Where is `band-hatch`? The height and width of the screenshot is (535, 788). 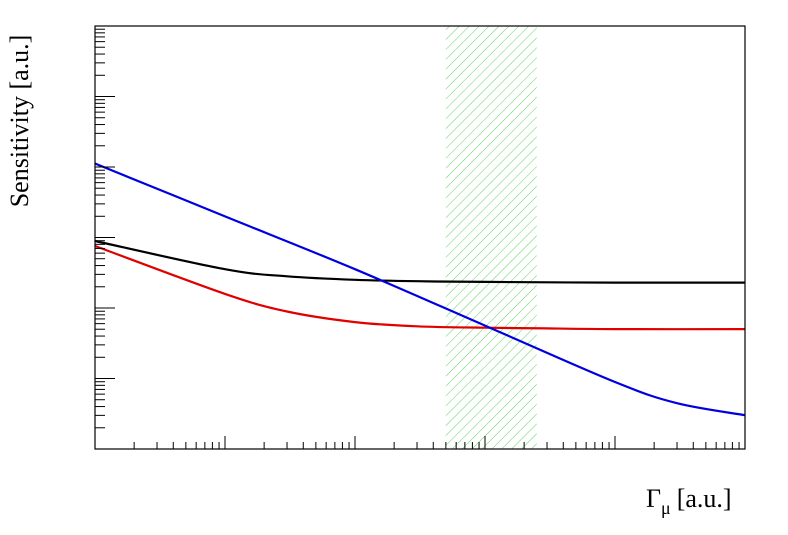 band-hatch is located at coordinates (491, 237).